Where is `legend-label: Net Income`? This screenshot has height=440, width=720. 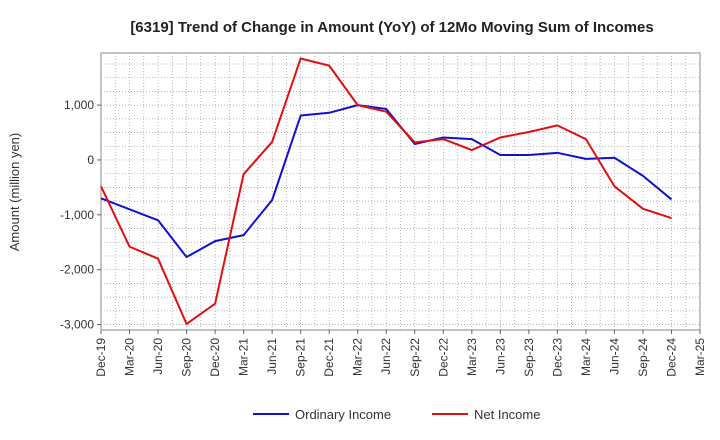
legend-label: Net Income is located at coordinates (507, 414).